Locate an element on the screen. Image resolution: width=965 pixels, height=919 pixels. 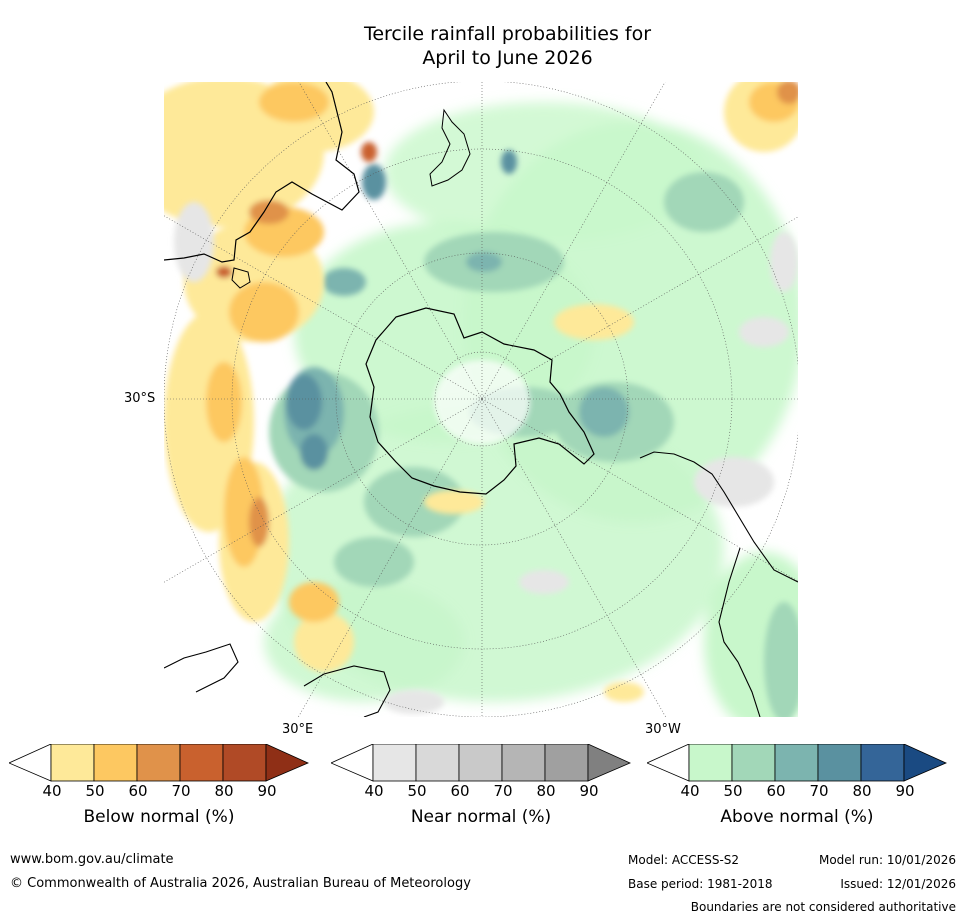
australia-coastline is located at coordinates (262, 172).